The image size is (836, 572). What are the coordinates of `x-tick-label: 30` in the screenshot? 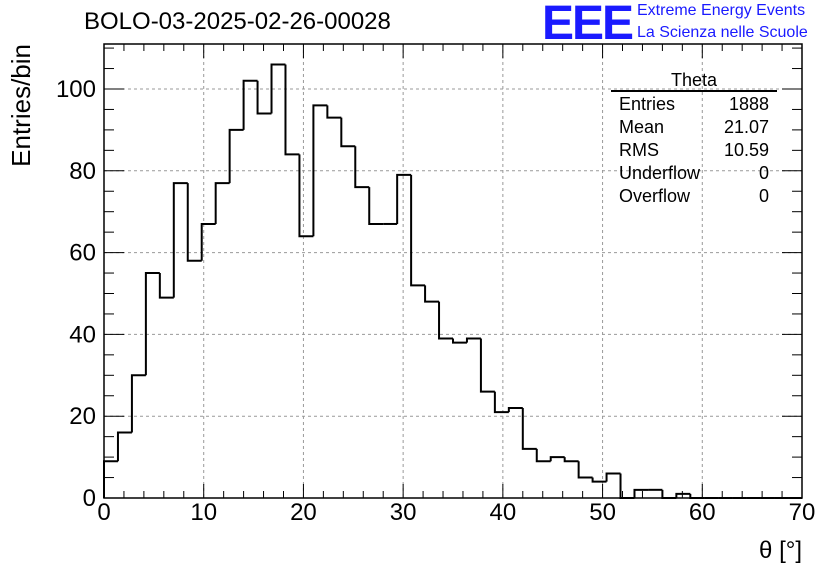 It's located at (403, 512).